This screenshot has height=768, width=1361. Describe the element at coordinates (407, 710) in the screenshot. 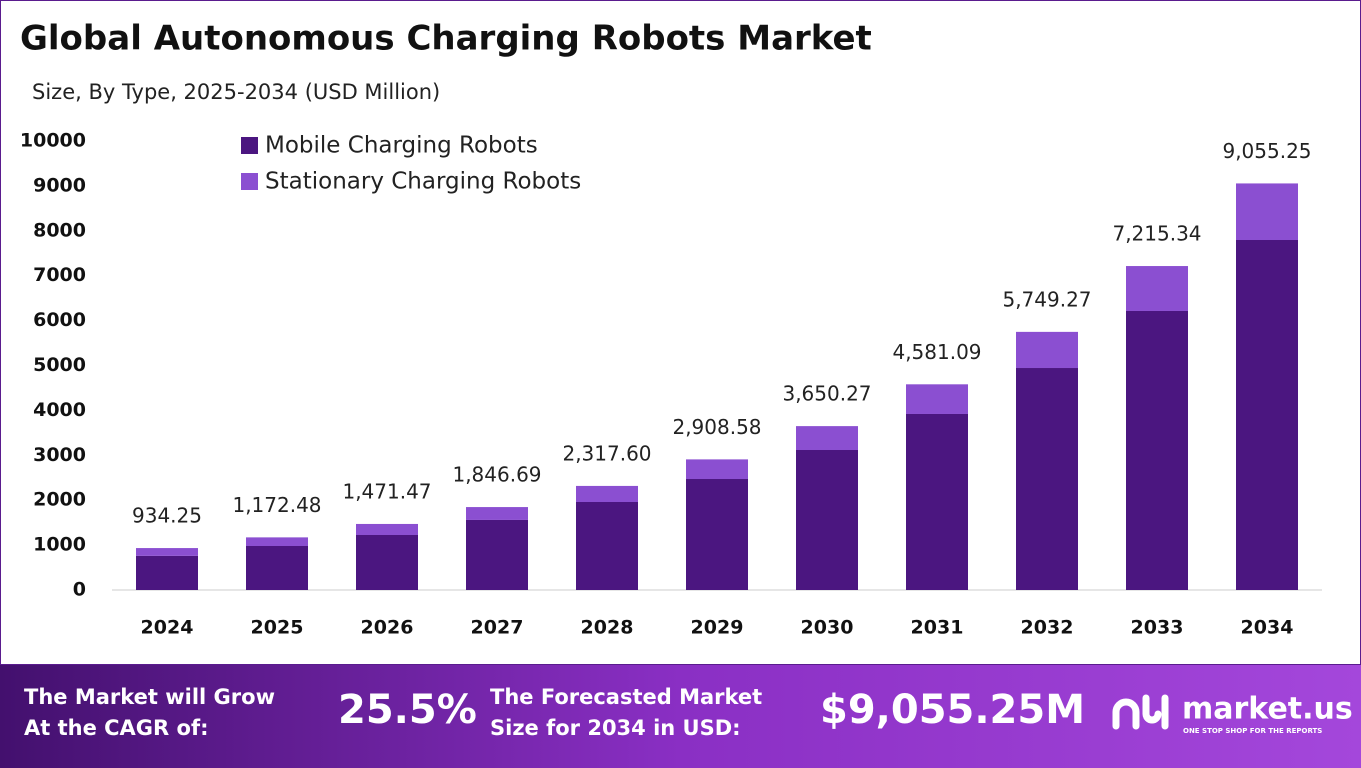

I see `cagr-value: 25.5%` at that location.